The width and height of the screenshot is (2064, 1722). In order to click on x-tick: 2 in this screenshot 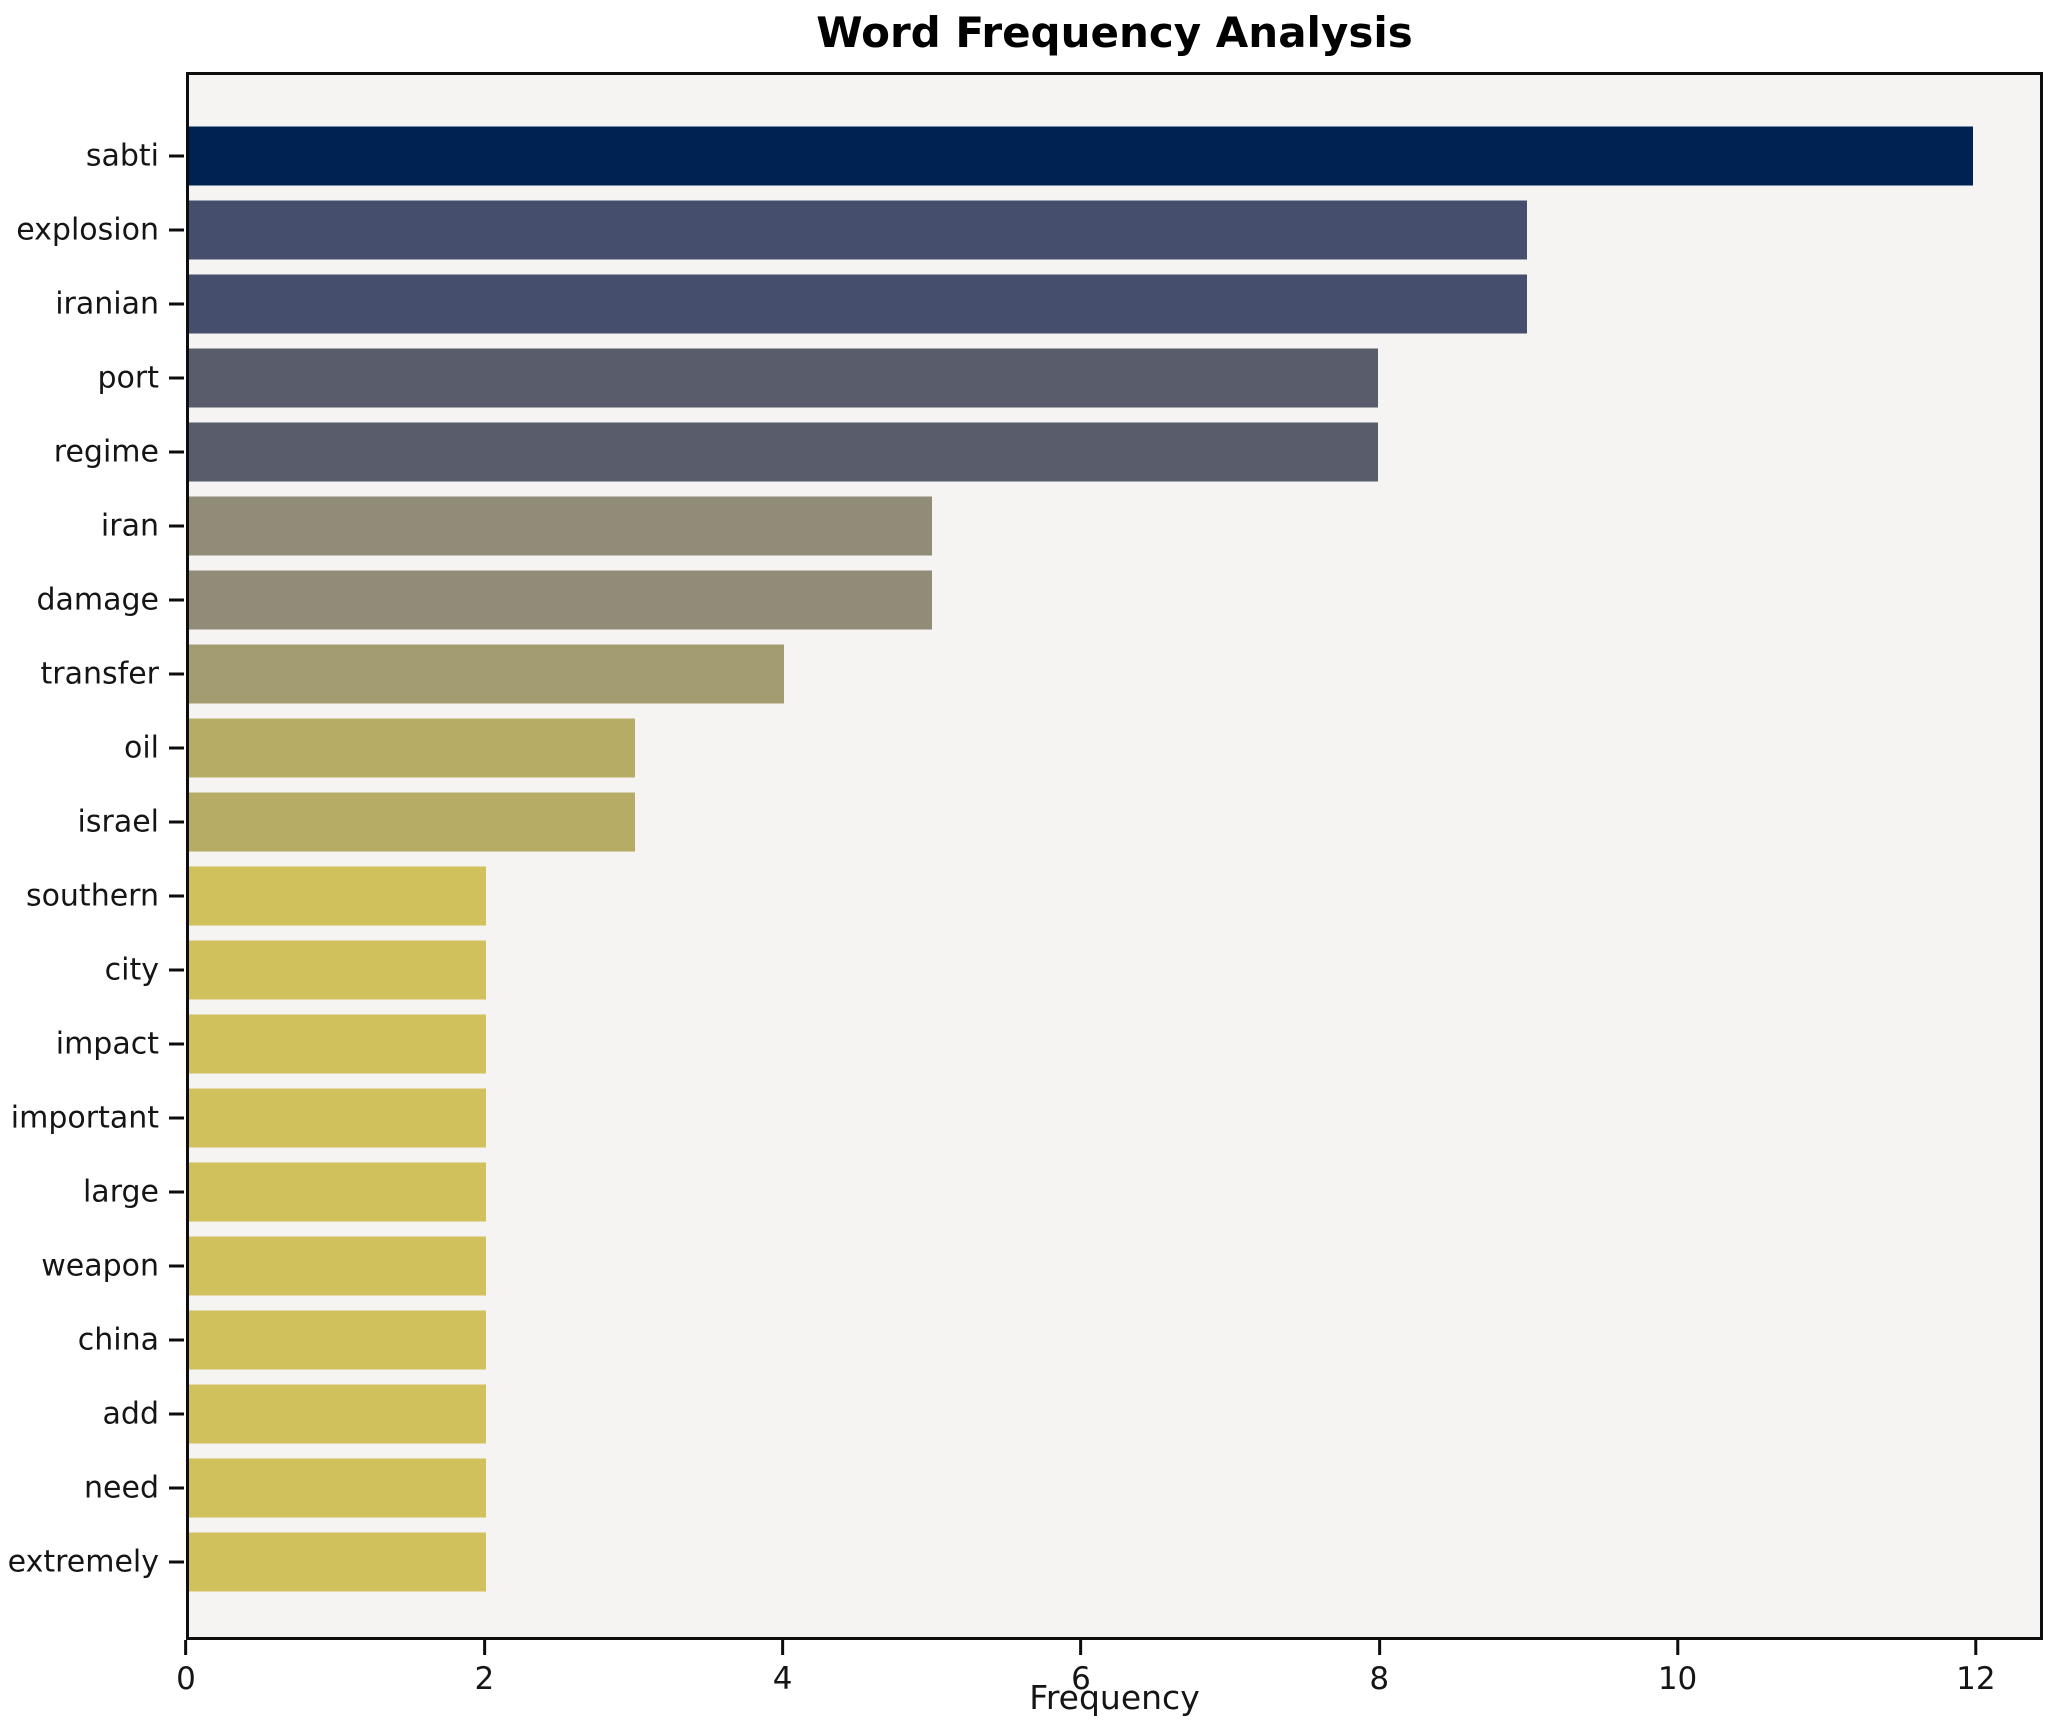, I will do `click(484, 1668)`.